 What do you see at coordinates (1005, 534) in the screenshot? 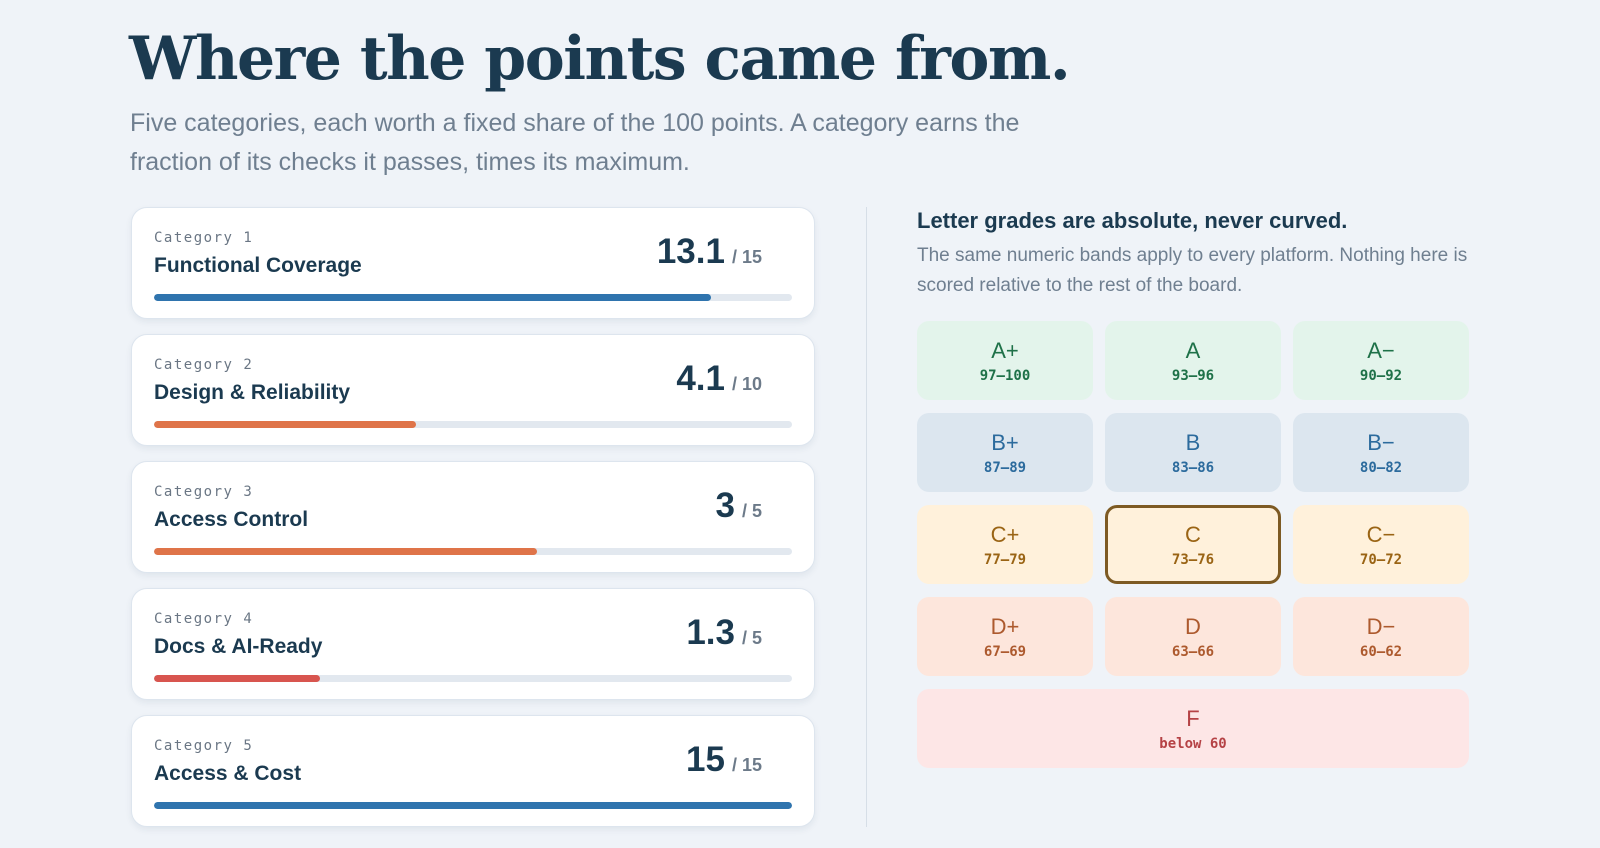
I see `grade-letter: C+` at bounding box center [1005, 534].